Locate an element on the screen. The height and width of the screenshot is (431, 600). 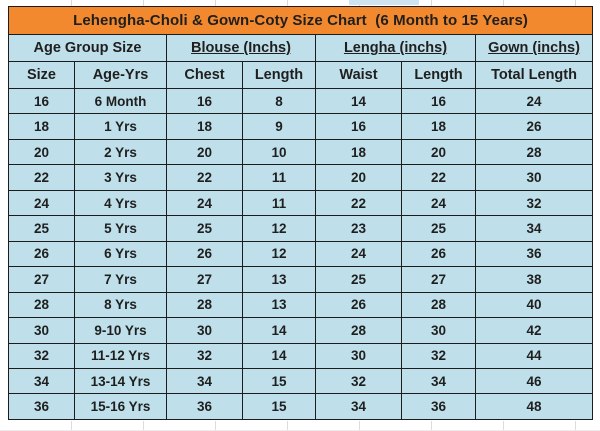
cell-chest: 28 is located at coordinates (204, 305).